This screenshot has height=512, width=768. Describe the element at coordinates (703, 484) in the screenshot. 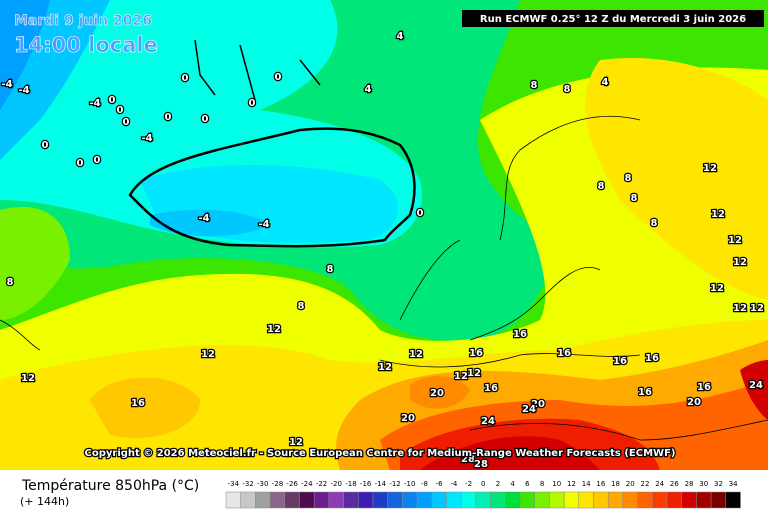

I see `scale-tick-label: 30` at that location.